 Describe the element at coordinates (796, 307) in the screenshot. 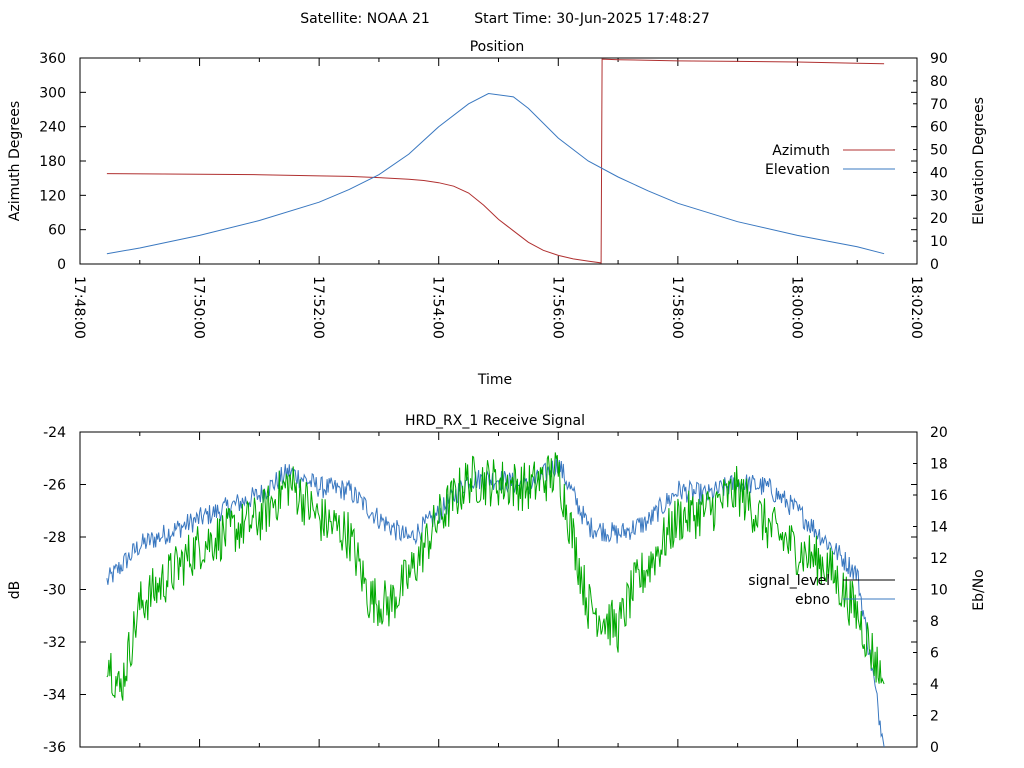

I see `x-tick-label: 18:00:00` at that location.